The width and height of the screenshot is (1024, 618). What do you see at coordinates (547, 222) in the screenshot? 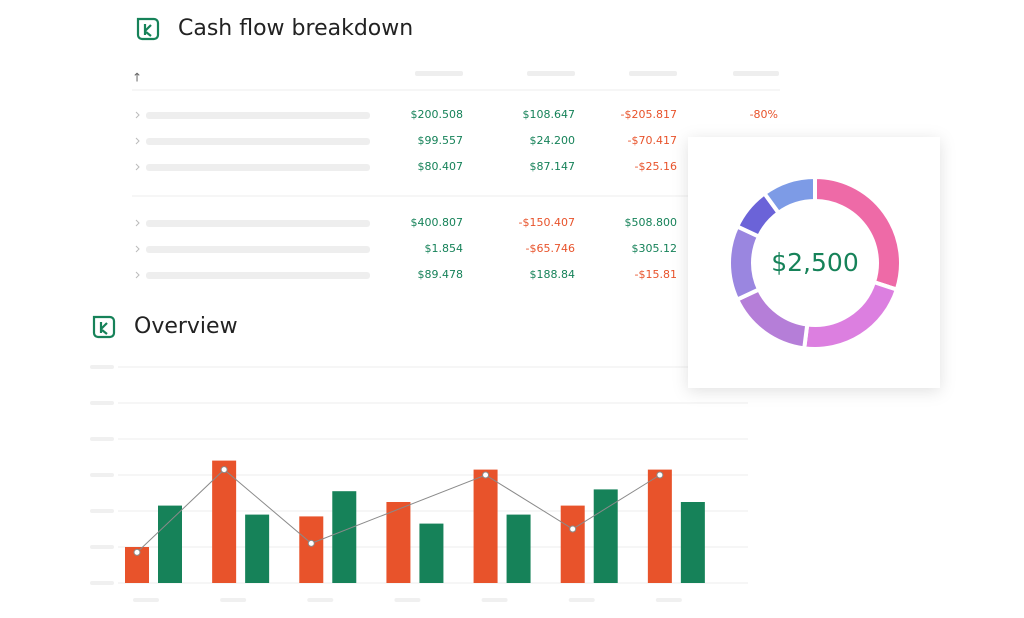
I see `table-cell: -$150.407` at bounding box center [547, 222].